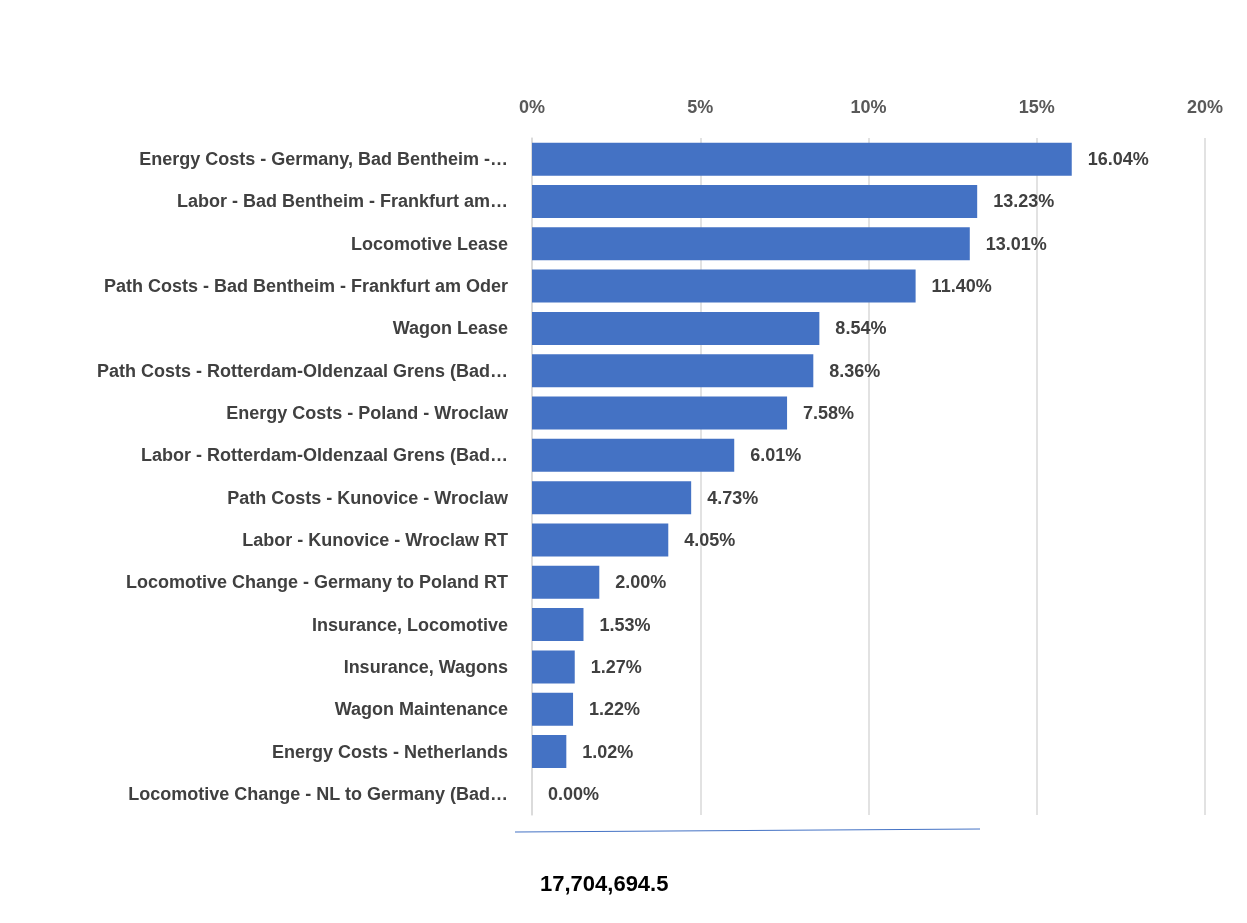  What do you see at coordinates (375, 539) in the screenshot?
I see `y-tick-label: Labor - Kunovice - Wroclaw RT` at bounding box center [375, 539].